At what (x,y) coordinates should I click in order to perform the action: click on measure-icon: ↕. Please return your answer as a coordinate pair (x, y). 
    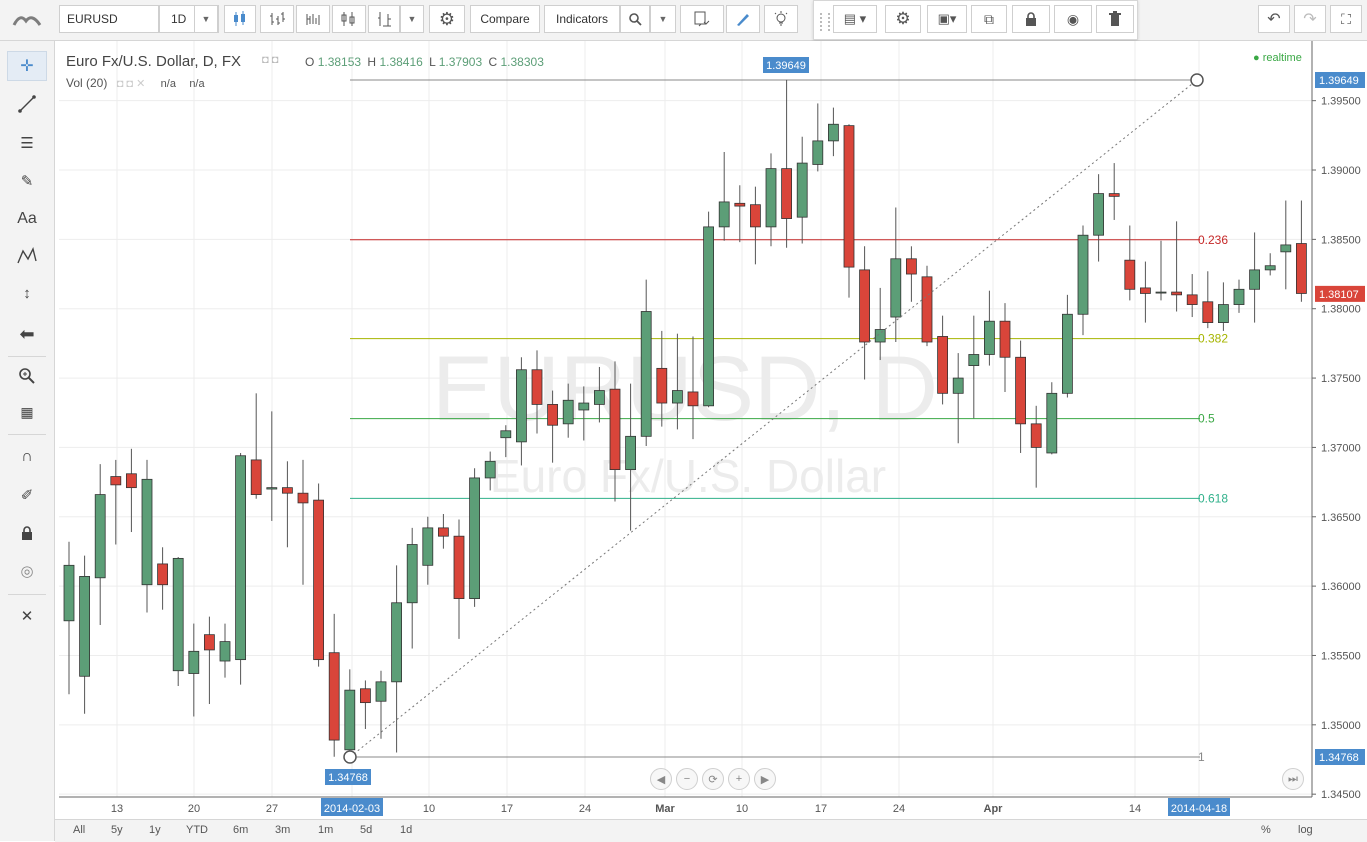
    Looking at the image, I should click on (27, 293).